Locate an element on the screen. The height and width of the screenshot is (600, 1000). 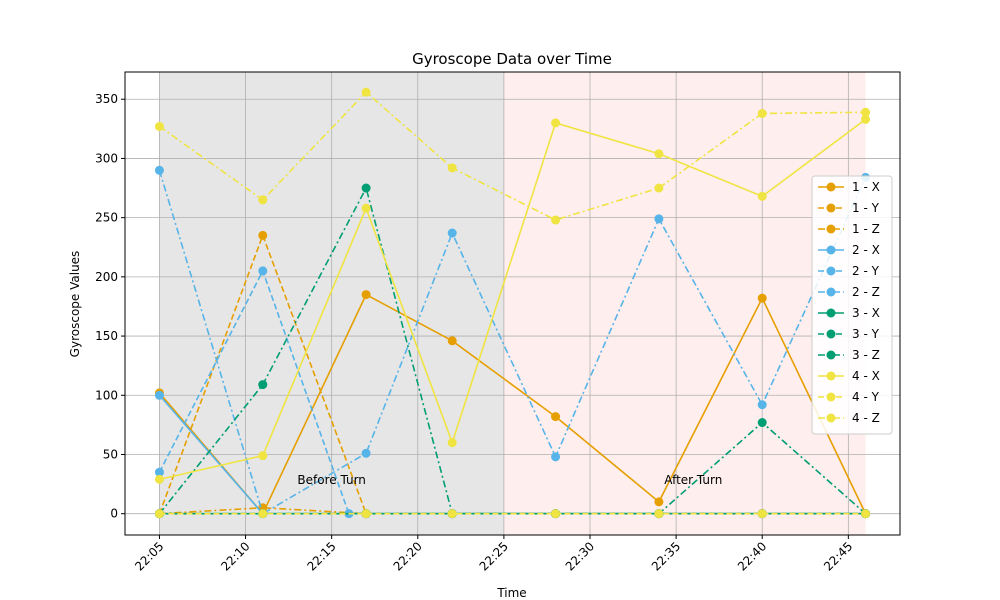
legend-label: 2 - Z is located at coordinates (866, 292).